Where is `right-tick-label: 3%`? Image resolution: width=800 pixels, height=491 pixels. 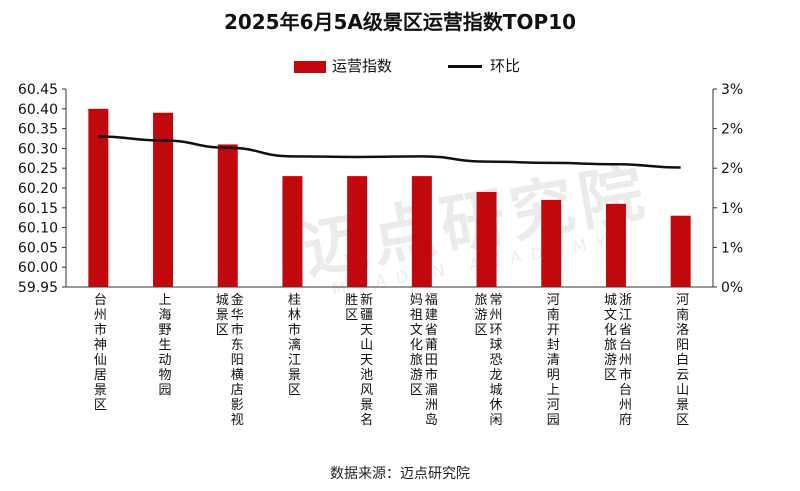
right-tick-label: 3% is located at coordinates (732, 90).